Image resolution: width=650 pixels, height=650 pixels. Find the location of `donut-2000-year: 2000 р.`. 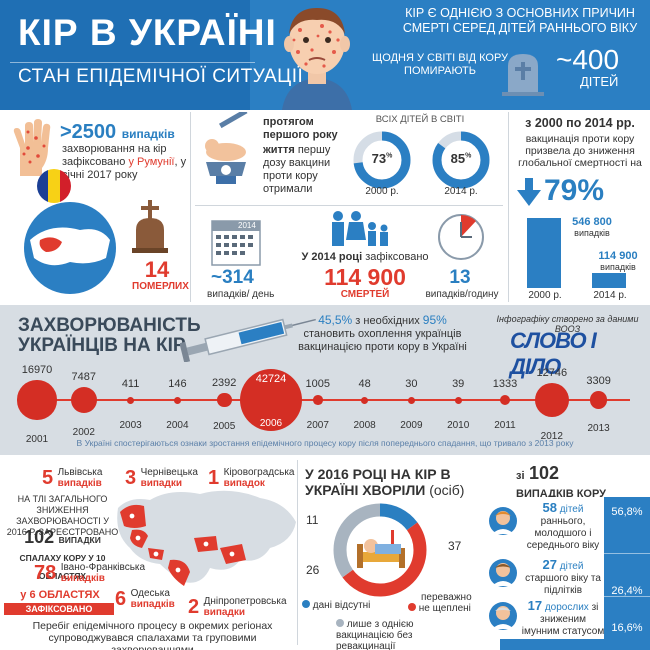

donut-2000-year: 2000 р. is located at coordinates (382, 191).